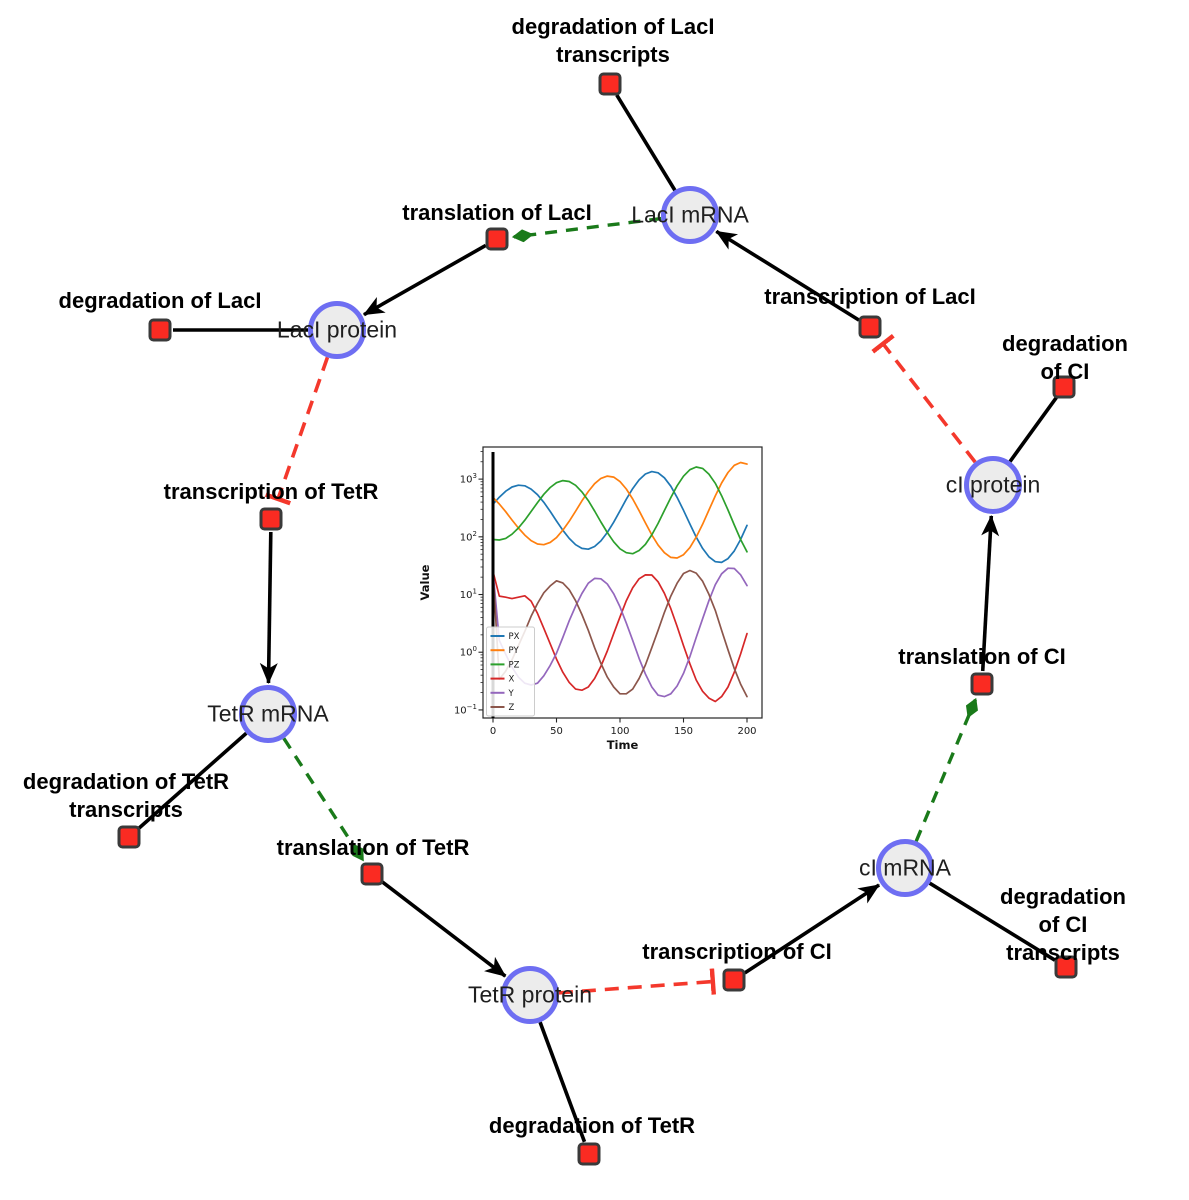  What do you see at coordinates (619, 731) in the screenshot?
I see `x-tick-label: 100` at bounding box center [619, 731].